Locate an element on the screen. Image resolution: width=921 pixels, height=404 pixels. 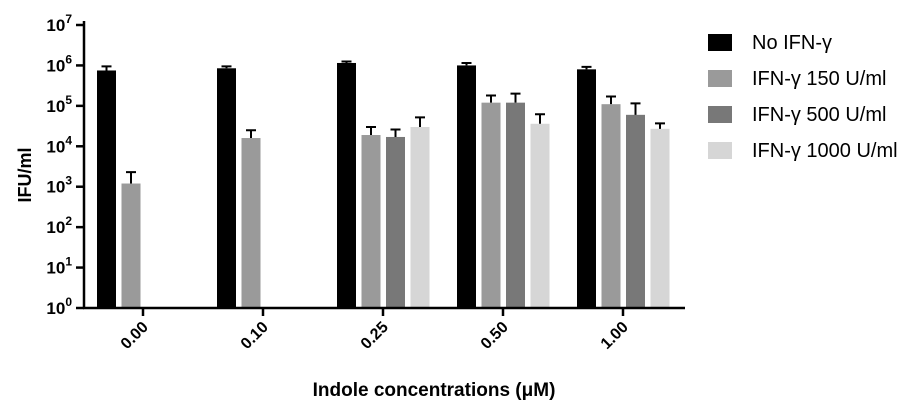
y-axis-title: IFU/ml is located at coordinates (25, 174).